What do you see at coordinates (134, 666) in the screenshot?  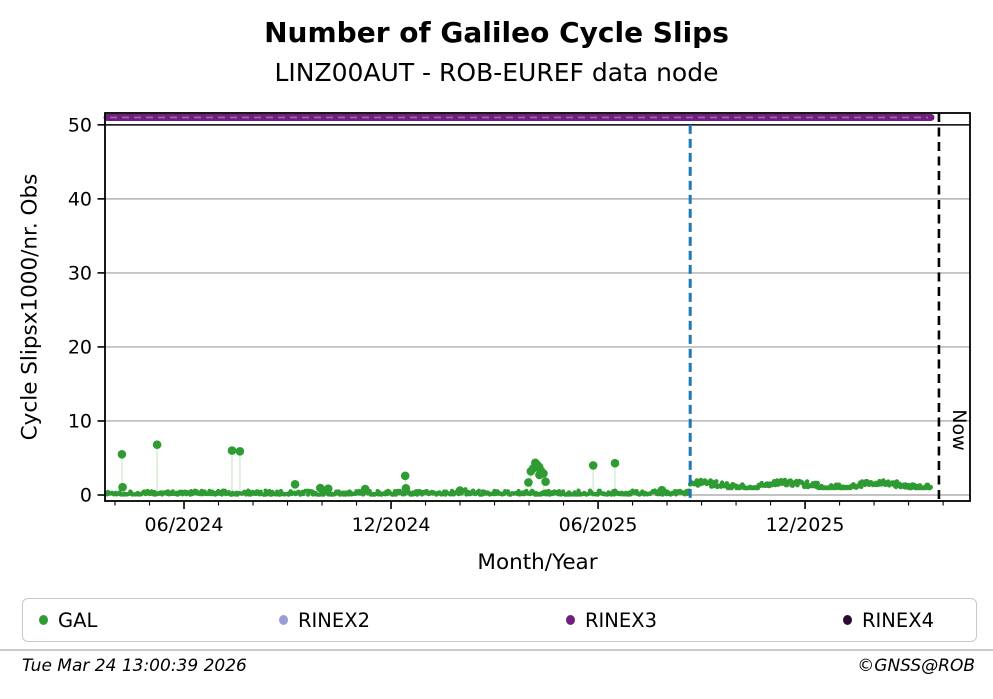 I see `plot-timestamp: Tue Mar 24 13:00:39 2026` at bounding box center [134, 666].